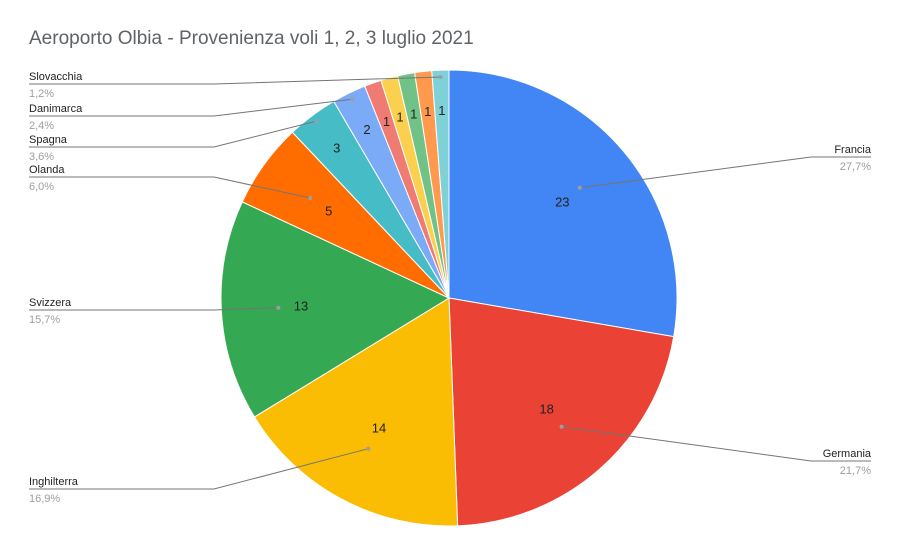  I want to click on callout-danimarca: Danimarca 2,4%, so click(191, 114).